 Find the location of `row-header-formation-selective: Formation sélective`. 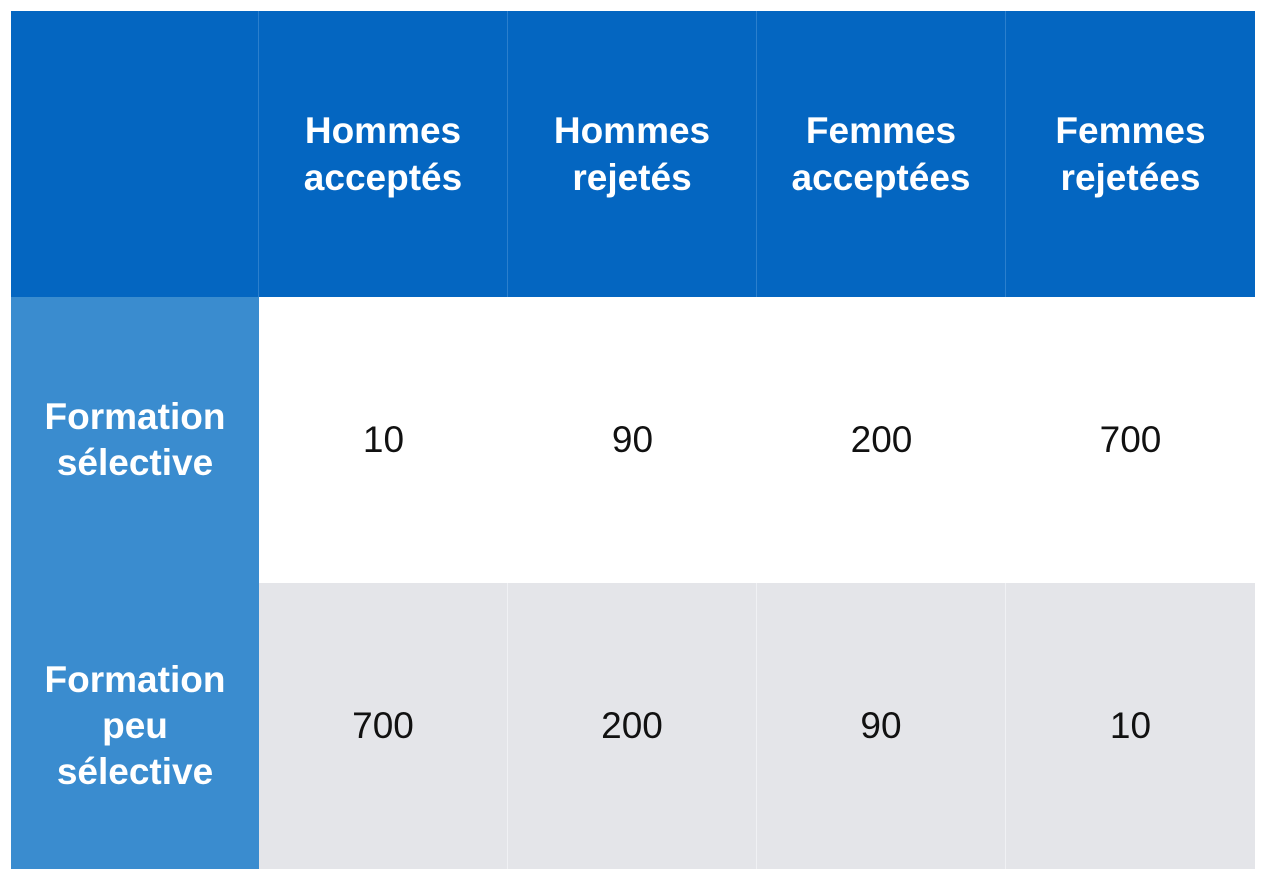

row-header-formation-selective: Formation sélective is located at coordinates (135, 440).